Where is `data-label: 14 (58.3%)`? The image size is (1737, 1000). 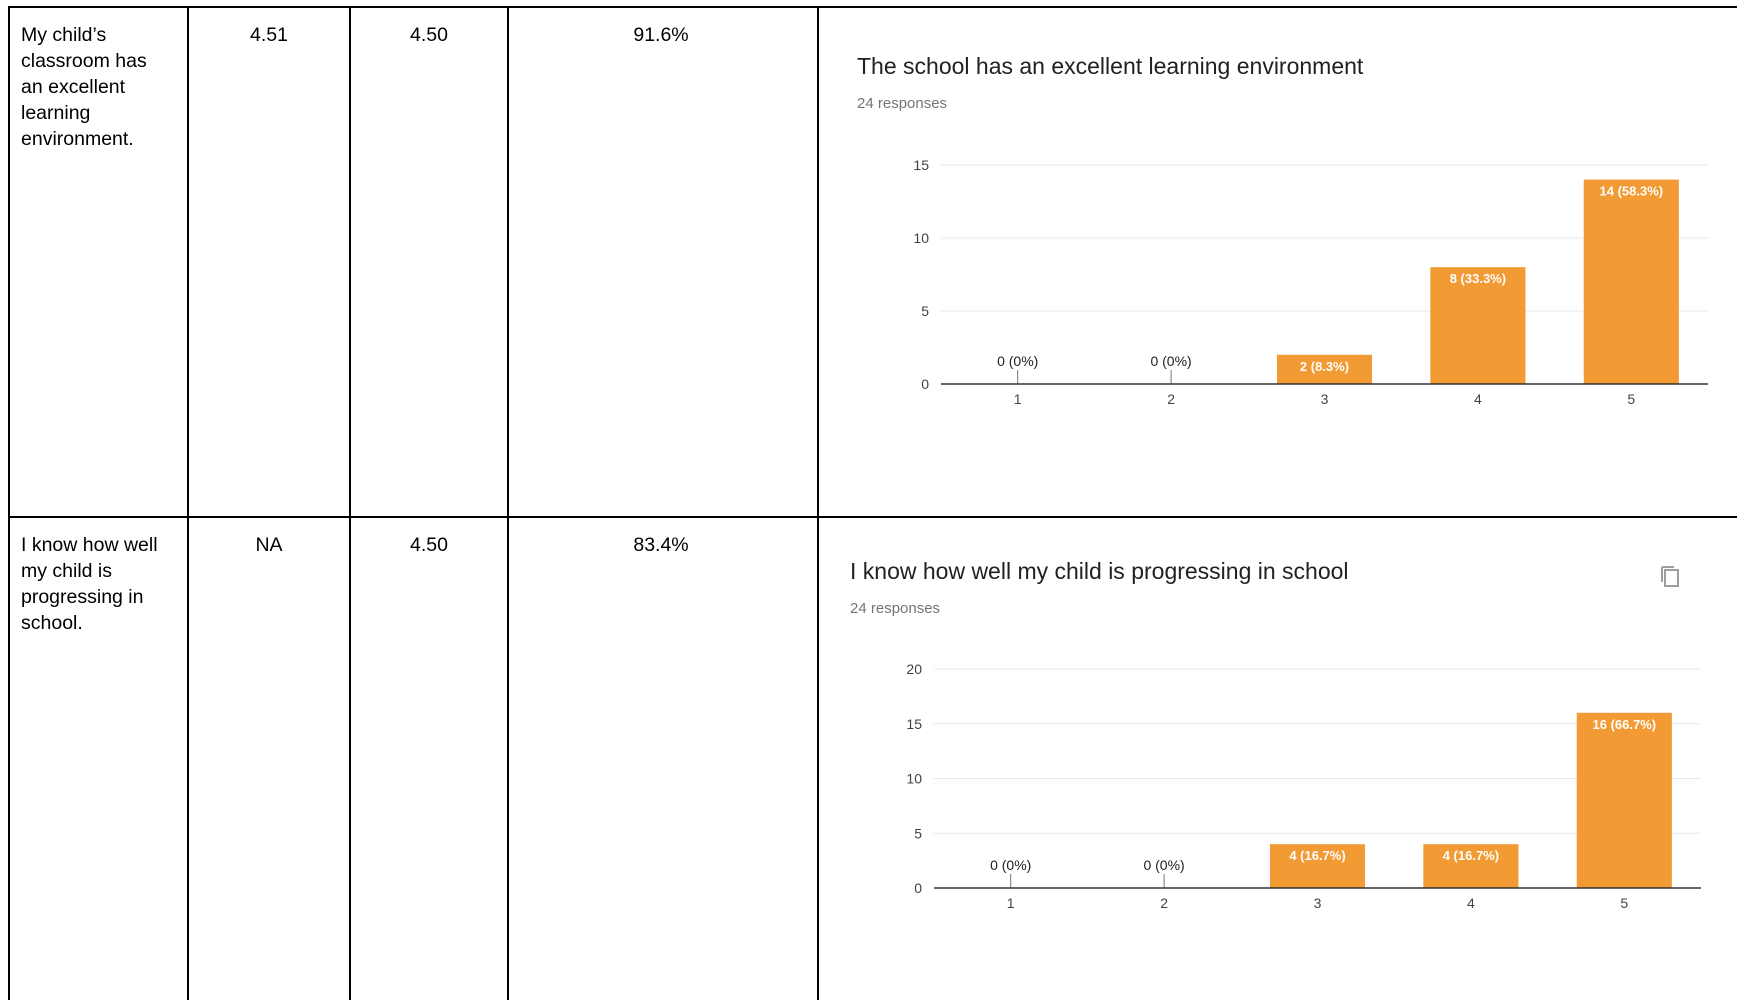 data-label: 14 (58.3%) is located at coordinates (1632, 191).